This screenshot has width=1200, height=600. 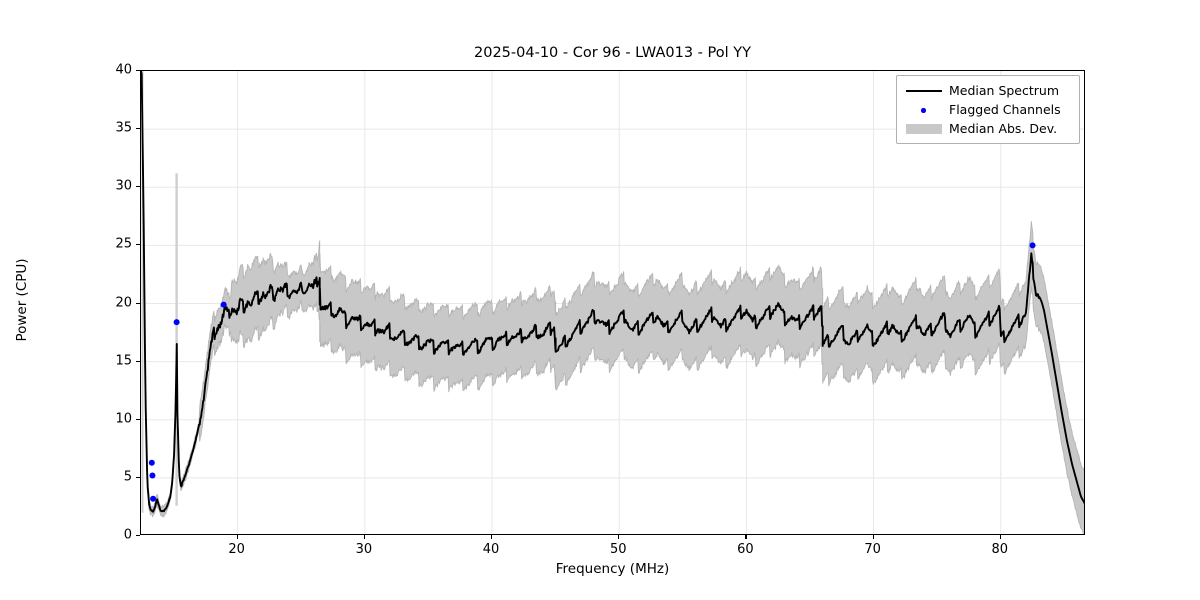 I want to click on y-tick-label: 10, so click(x=123, y=419).